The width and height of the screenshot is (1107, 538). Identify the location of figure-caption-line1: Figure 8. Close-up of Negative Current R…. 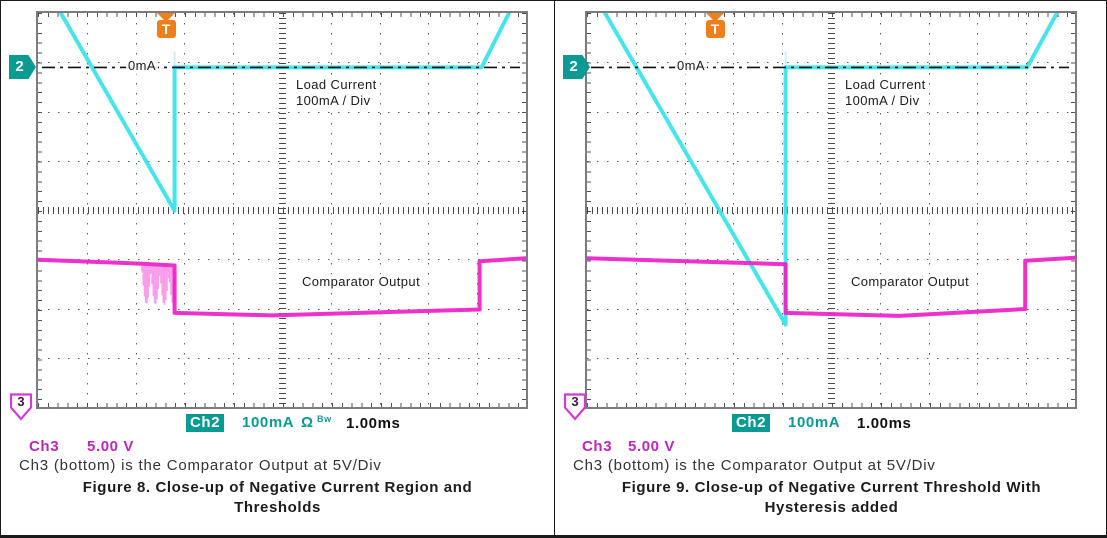
(277, 487).